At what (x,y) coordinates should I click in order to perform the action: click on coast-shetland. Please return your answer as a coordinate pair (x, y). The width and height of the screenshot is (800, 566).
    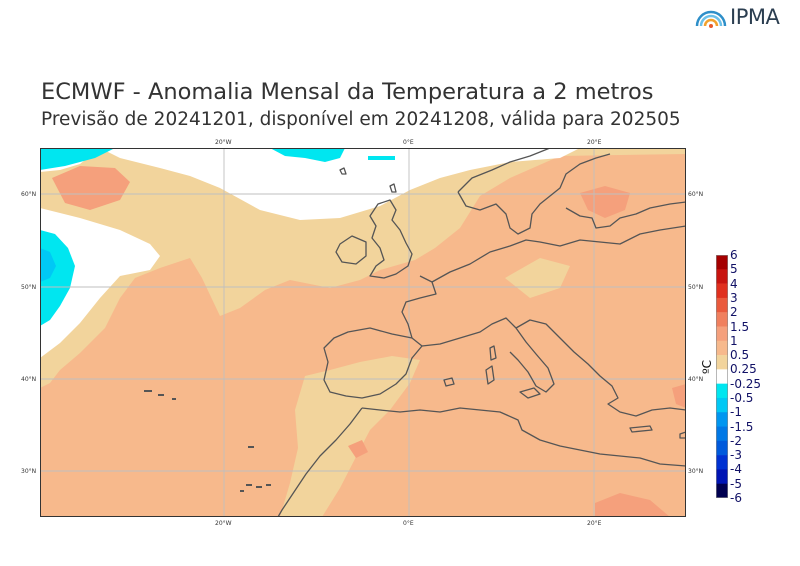
    Looking at the image, I should click on (393, 188).